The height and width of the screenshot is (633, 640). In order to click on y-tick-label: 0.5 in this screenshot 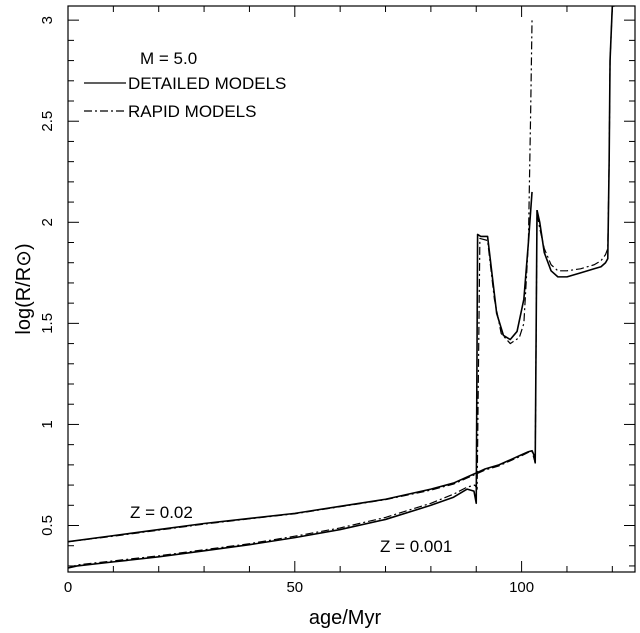, I will do `click(47, 525)`.